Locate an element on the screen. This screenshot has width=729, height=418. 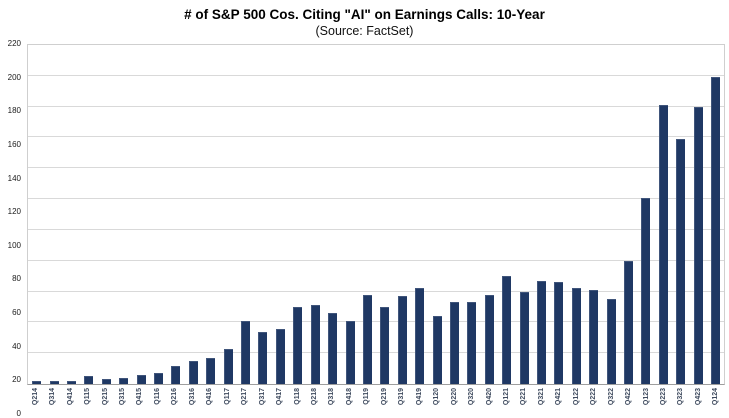
x-tick: Q121 is located at coordinates (506, 396).